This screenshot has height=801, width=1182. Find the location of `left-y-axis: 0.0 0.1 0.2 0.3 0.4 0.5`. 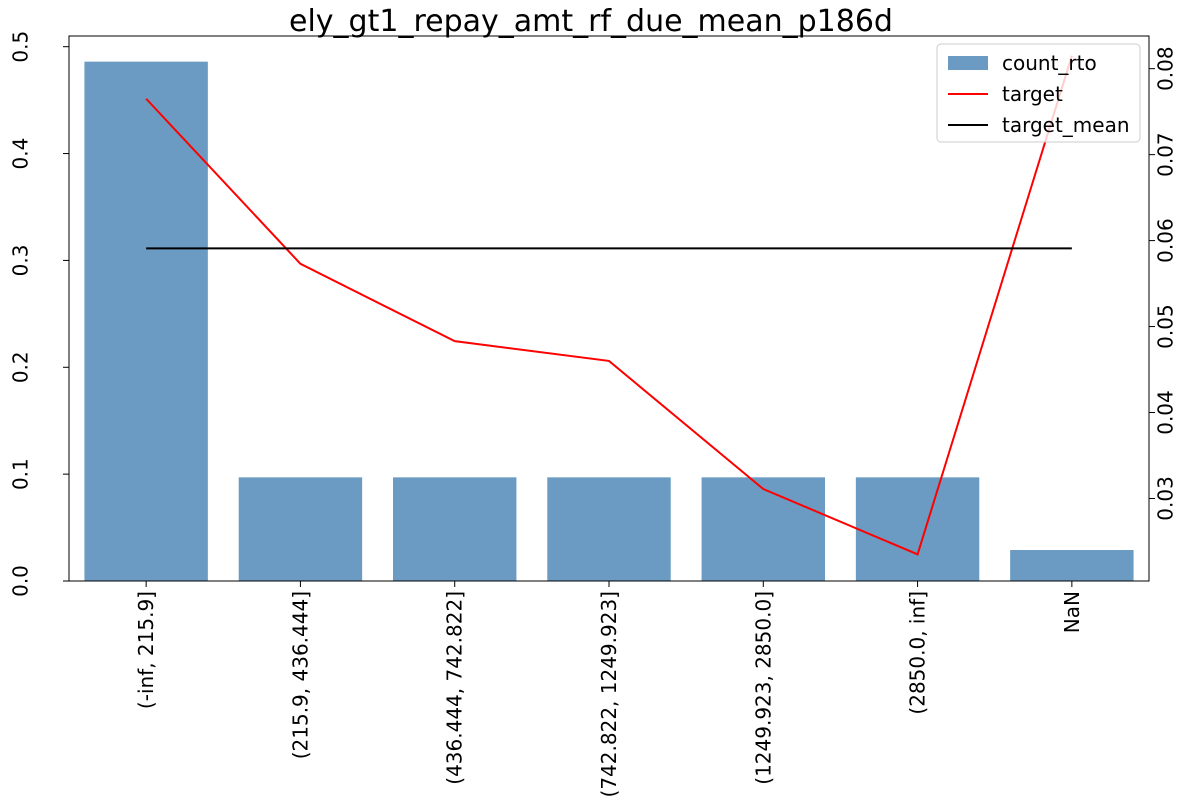

left-y-axis: 0.0 0.1 0.2 0.3 0.4 0.5 is located at coordinates (39, 314).